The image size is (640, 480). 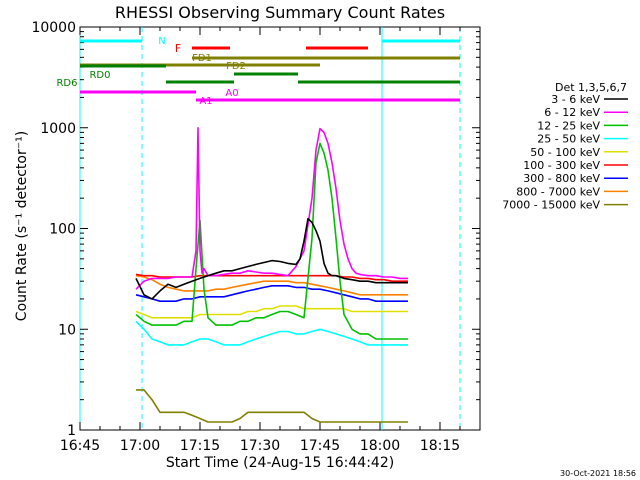 What do you see at coordinates (568, 125) in the screenshot?
I see `legend-label: 12 - 25 keV` at bounding box center [568, 125].